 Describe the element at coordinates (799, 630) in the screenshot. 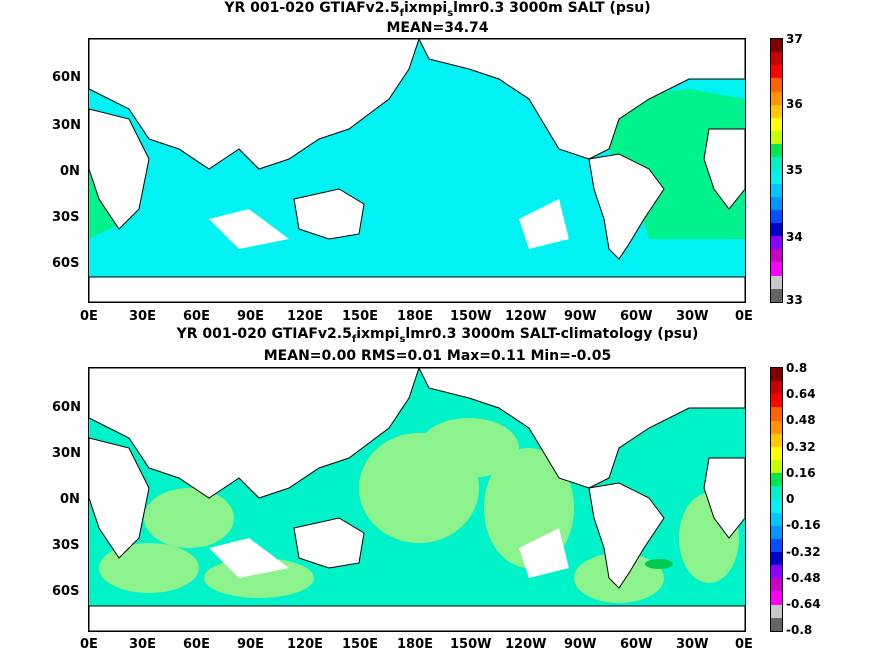

I see `colorbar-label: -0.8` at that location.